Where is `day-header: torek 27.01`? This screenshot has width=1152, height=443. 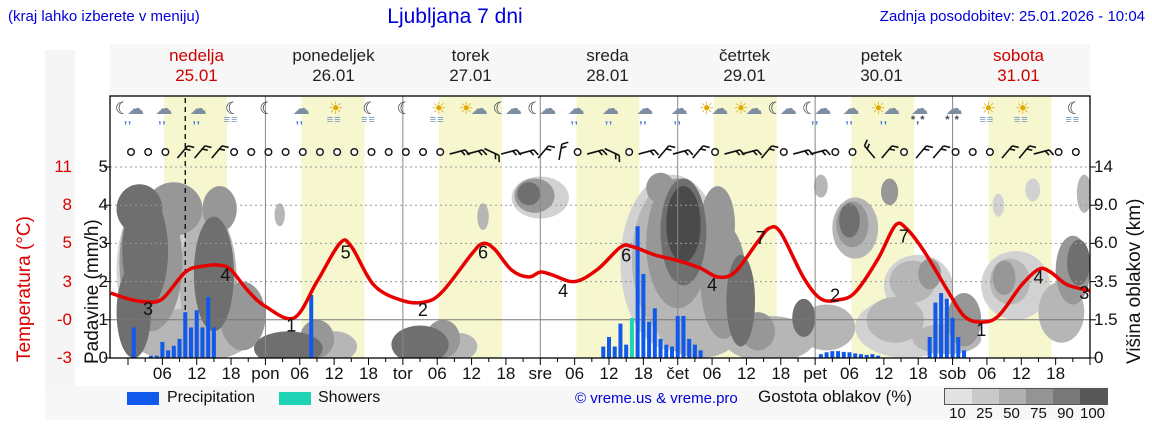
day-header: torek 27.01 is located at coordinates (470, 66).